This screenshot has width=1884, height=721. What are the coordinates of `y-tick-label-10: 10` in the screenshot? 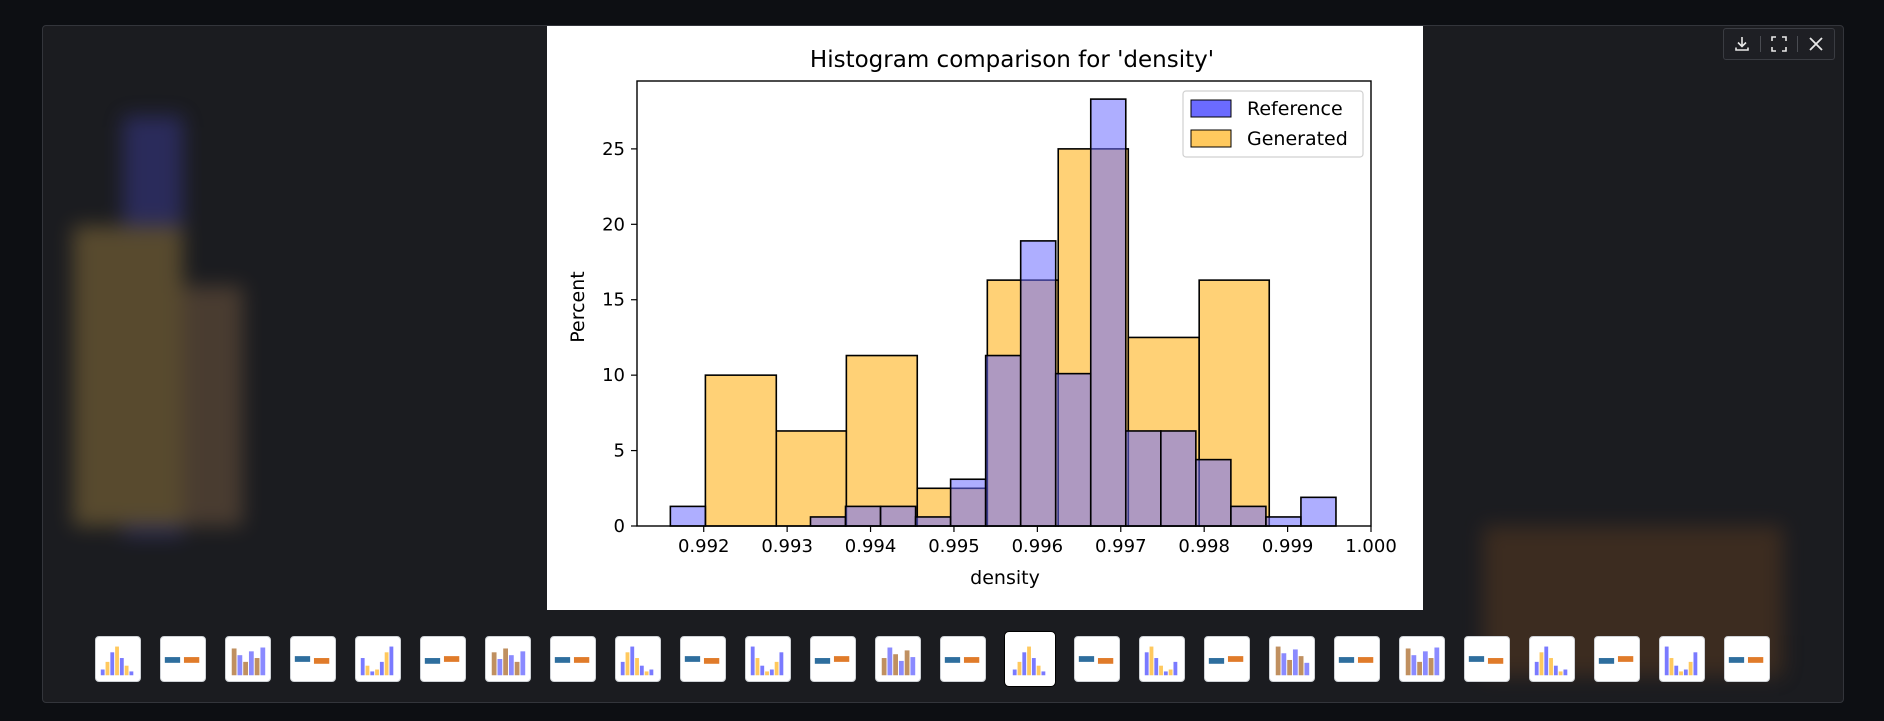 It's located at (613, 375).